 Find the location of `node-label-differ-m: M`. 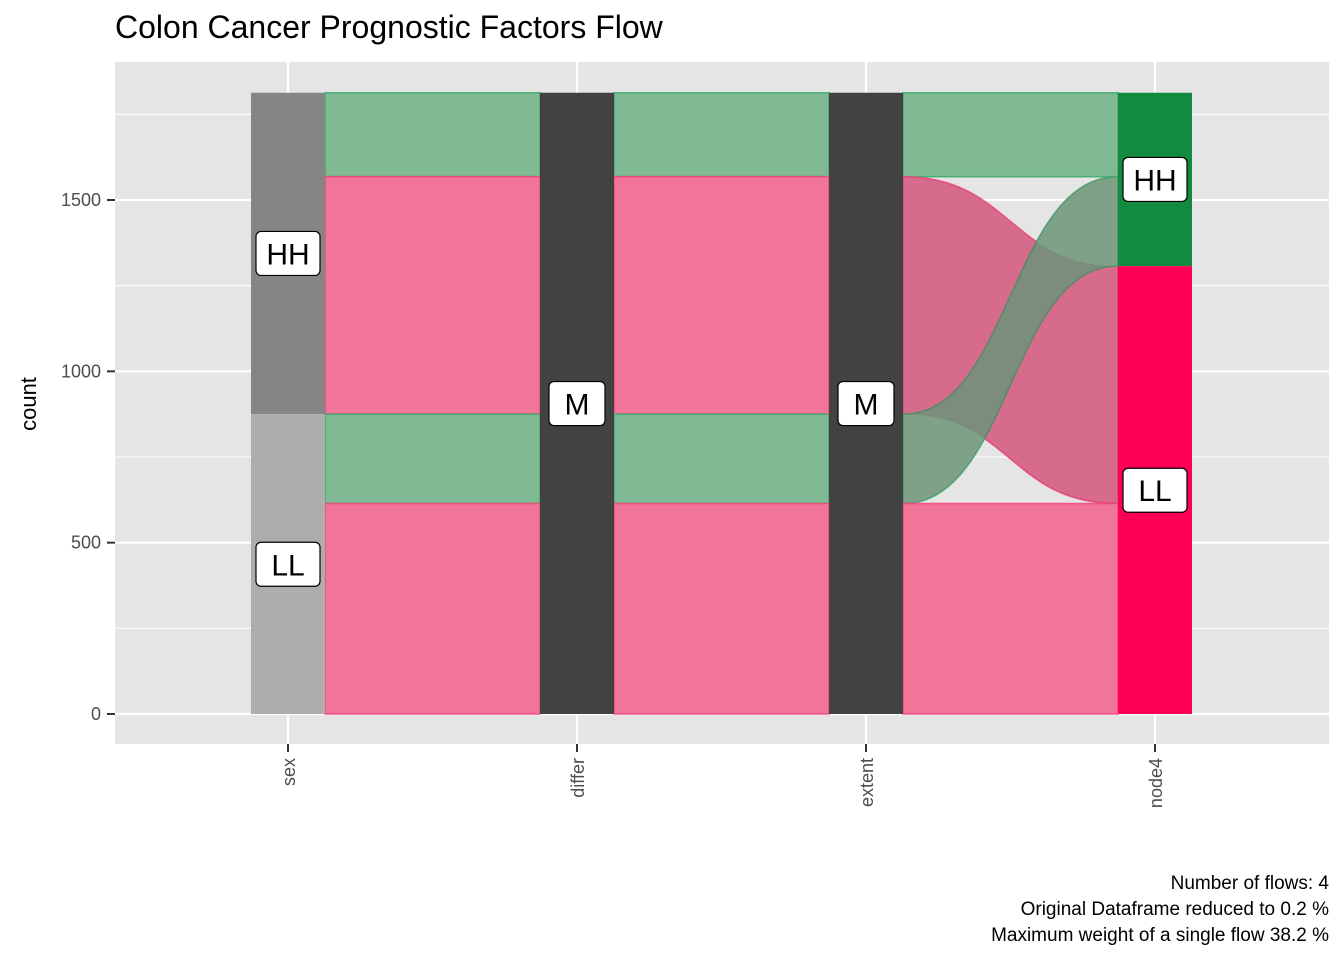

node-label-differ-m: M is located at coordinates (577, 403).